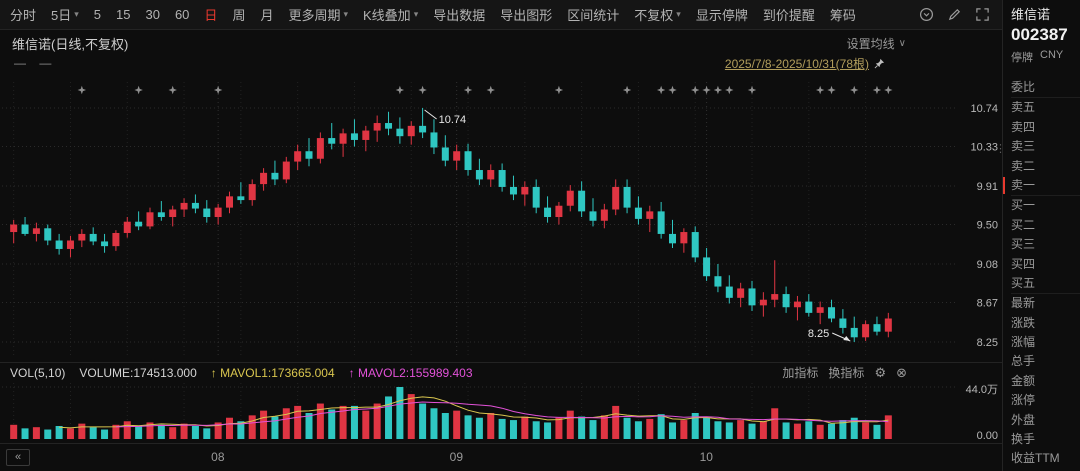 The width and height of the screenshot is (1080, 471). Describe the element at coordinates (984, 109) in the screenshot. I see `price-axis-label: 10.74` at that location.